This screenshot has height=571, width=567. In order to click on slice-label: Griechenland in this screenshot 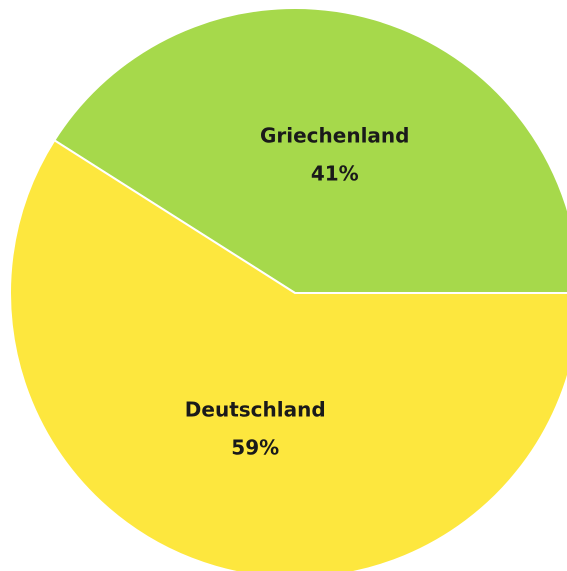, I will do `click(335, 136)`.